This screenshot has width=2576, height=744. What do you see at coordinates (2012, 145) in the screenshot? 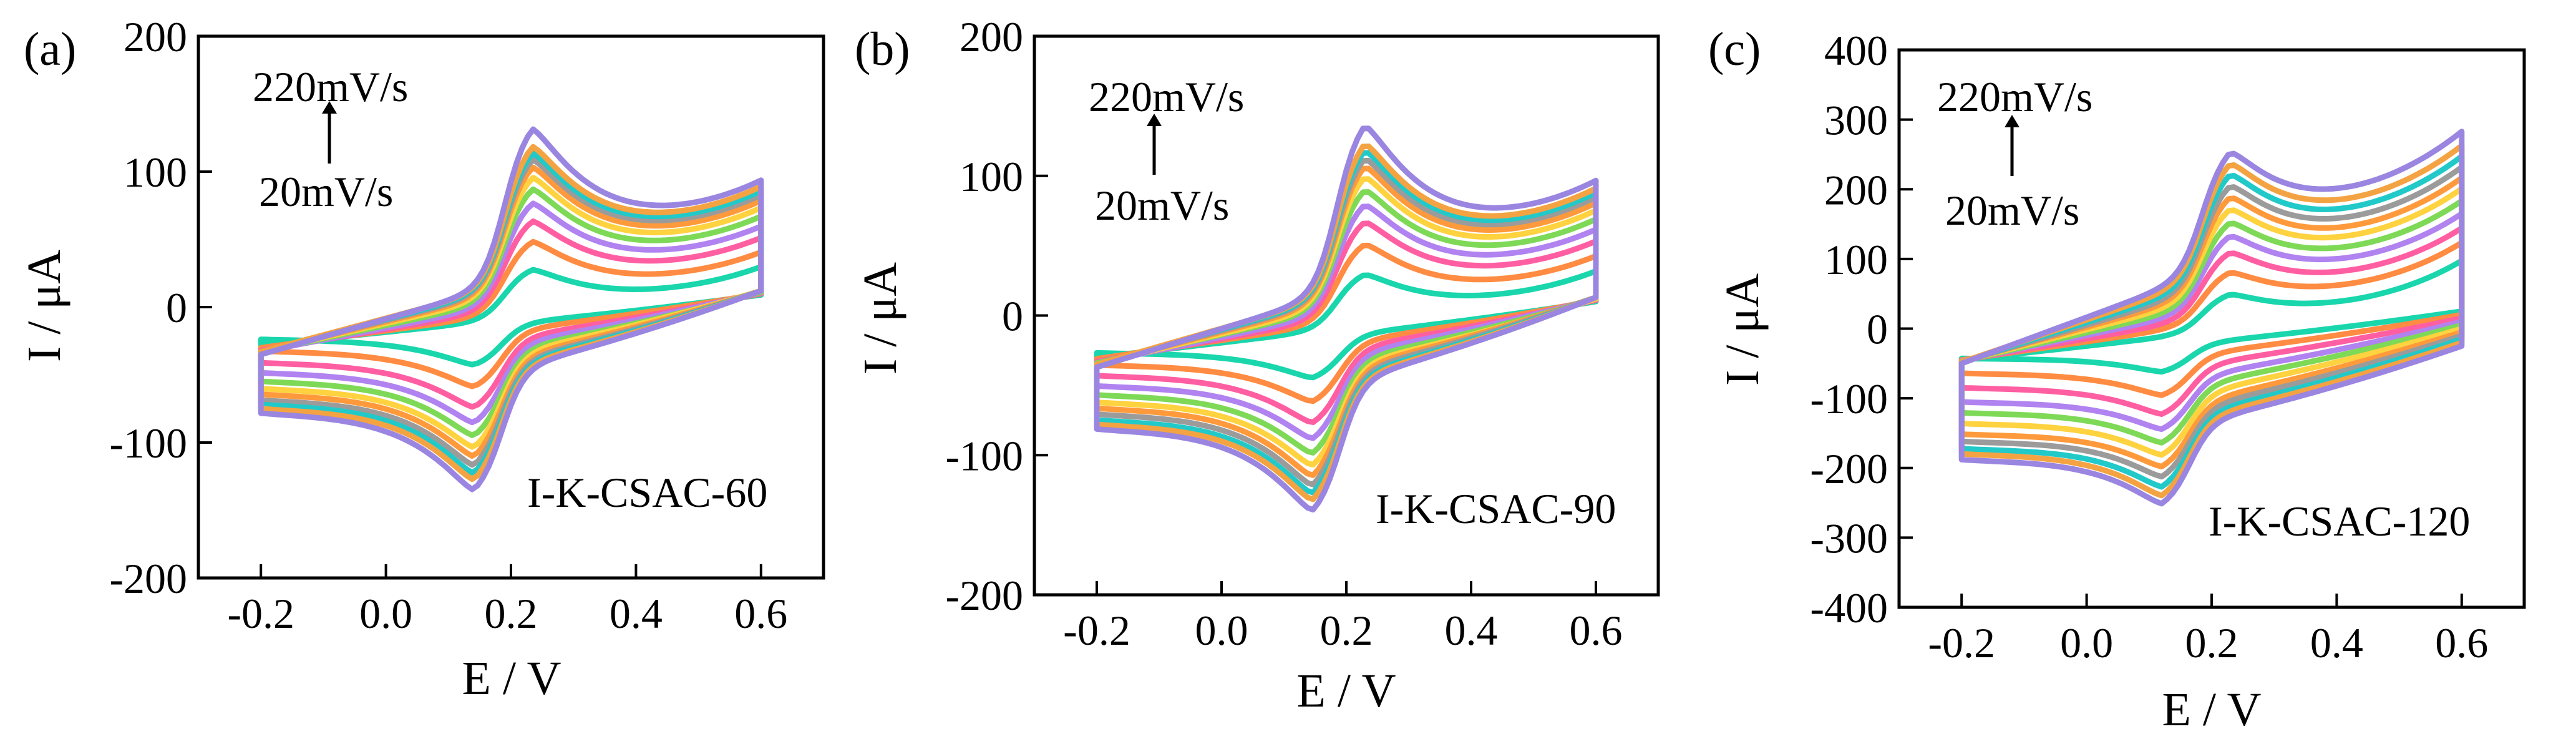
I see `panel-c-arrow-icon` at bounding box center [2012, 145].